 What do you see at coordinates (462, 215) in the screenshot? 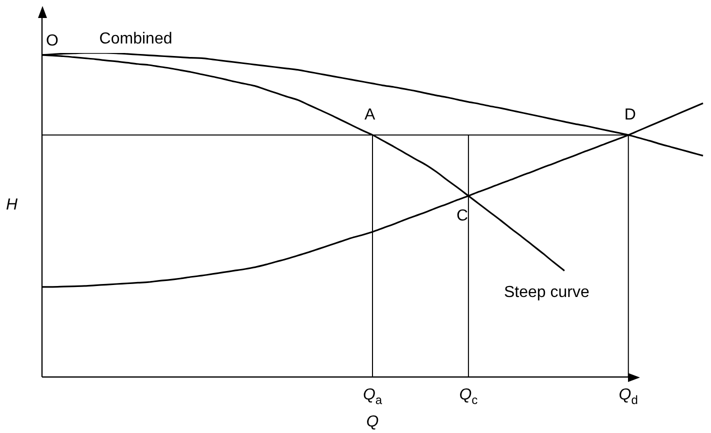
I see `annotation: C` at bounding box center [462, 215].